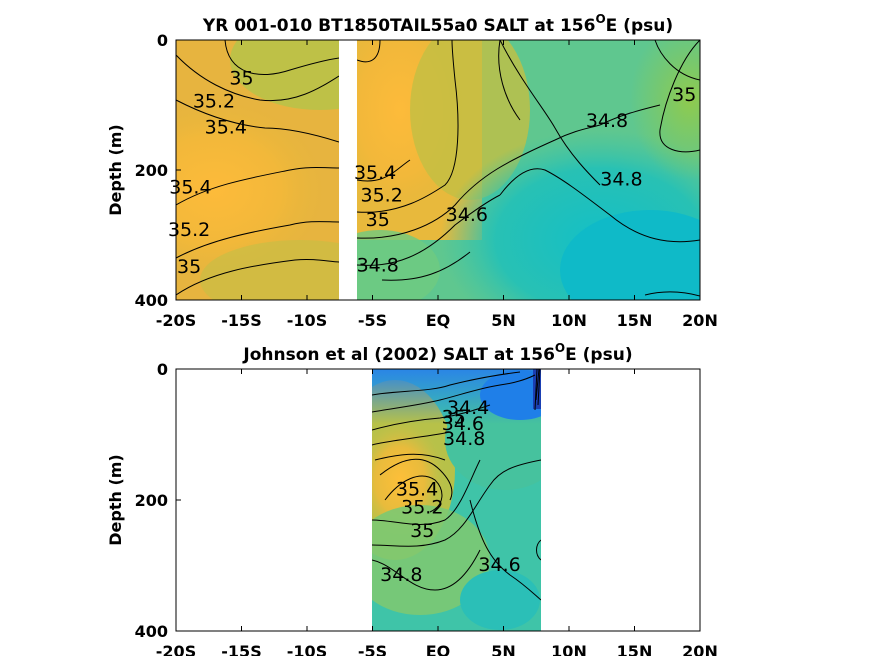  I want to click on bottom-y-tick-label: 0, so click(162, 369).